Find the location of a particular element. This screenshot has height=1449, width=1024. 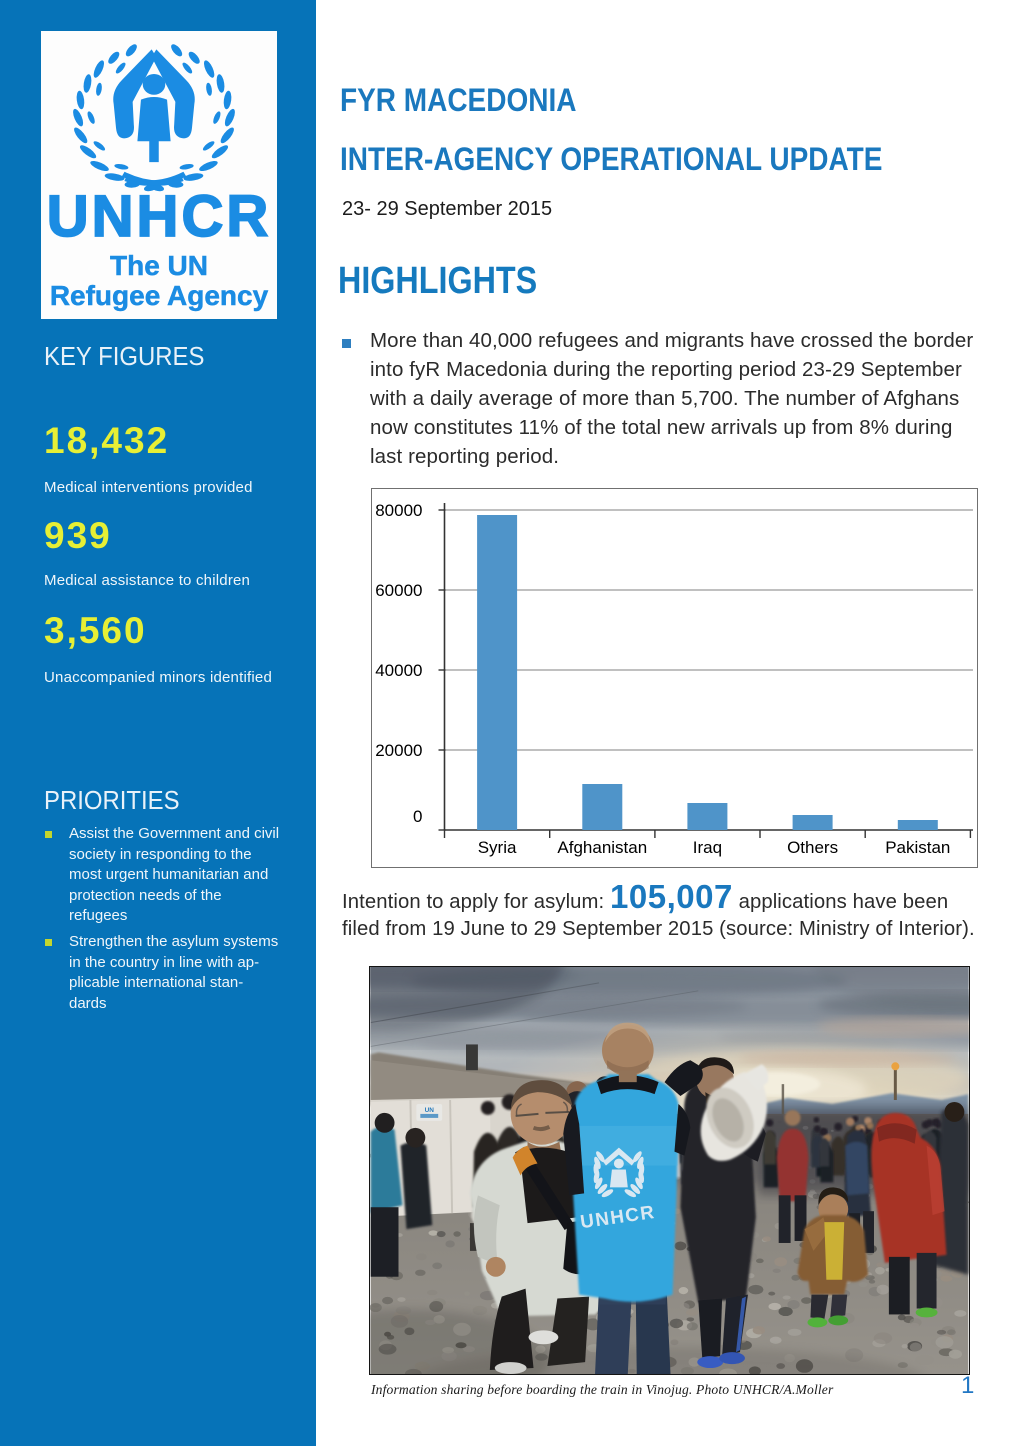

svg-text: 0 is located at coordinates (417, 816).